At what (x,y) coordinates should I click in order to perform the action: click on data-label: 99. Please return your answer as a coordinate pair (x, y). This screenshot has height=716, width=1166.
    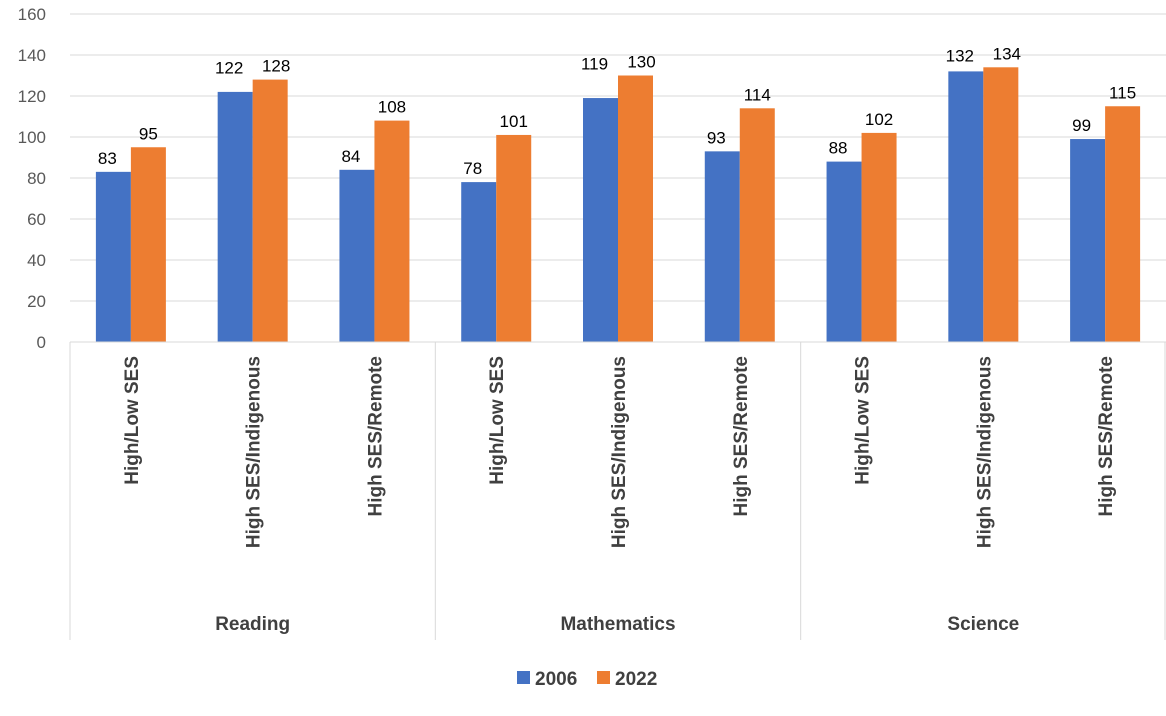
    Looking at the image, I should click on (1081, 125).